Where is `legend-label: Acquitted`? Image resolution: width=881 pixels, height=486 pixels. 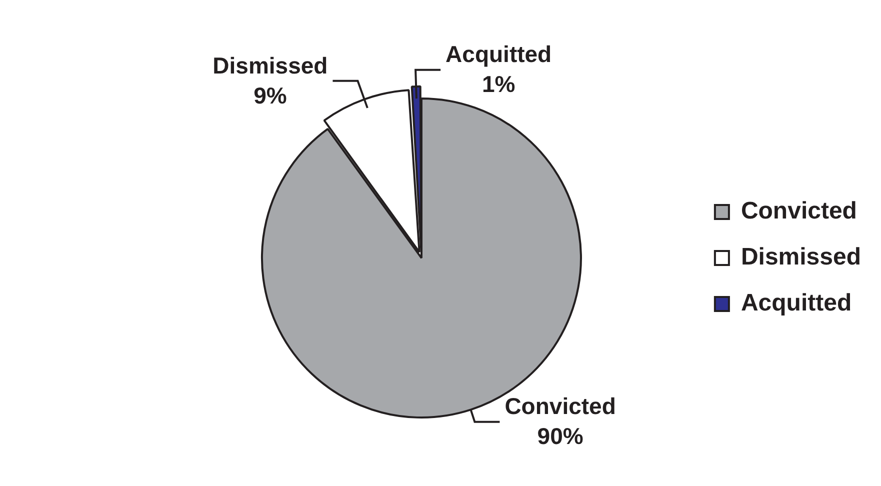
legend-label: Acquitted is located at coordinates (796, 303).